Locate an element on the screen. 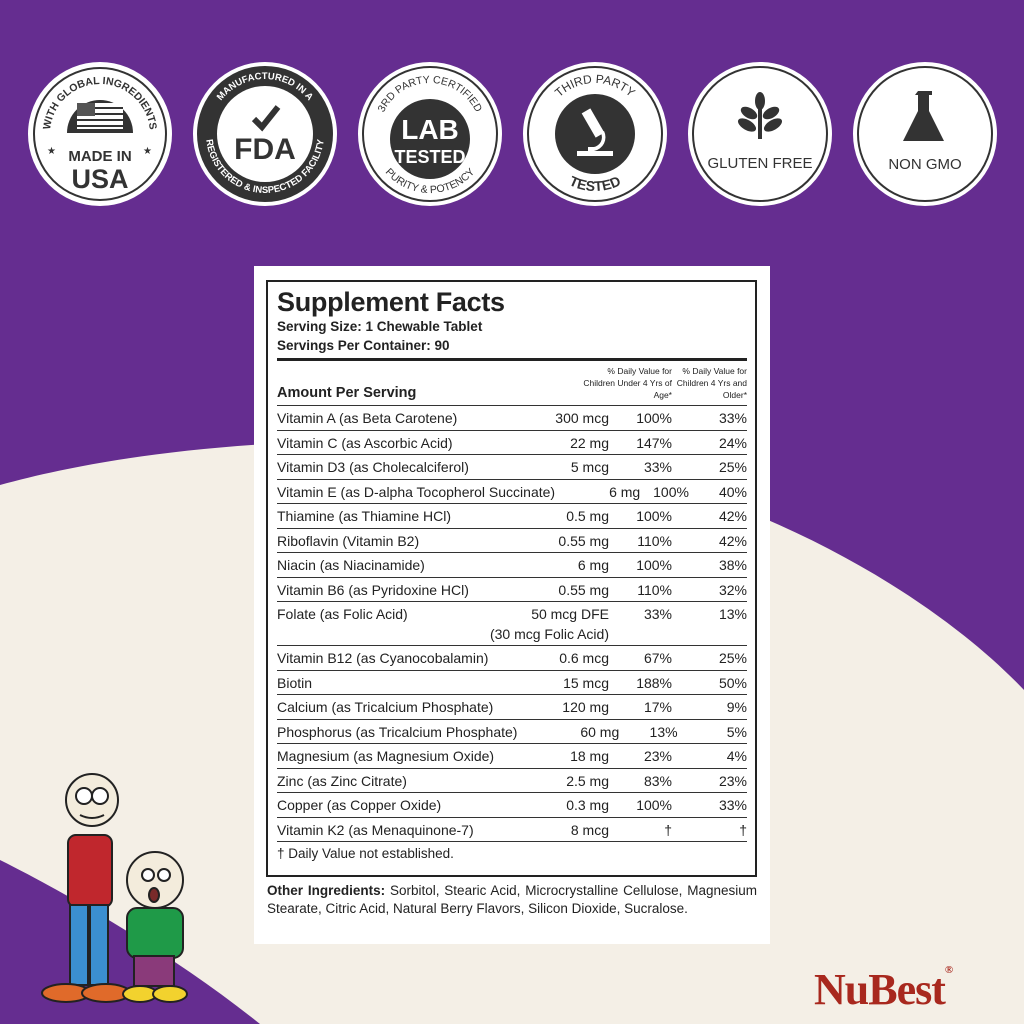 The image size is (1024, 1024). nutrient-name: Riboflavin (Vitamin B2) is located at coordinates (348, 540).